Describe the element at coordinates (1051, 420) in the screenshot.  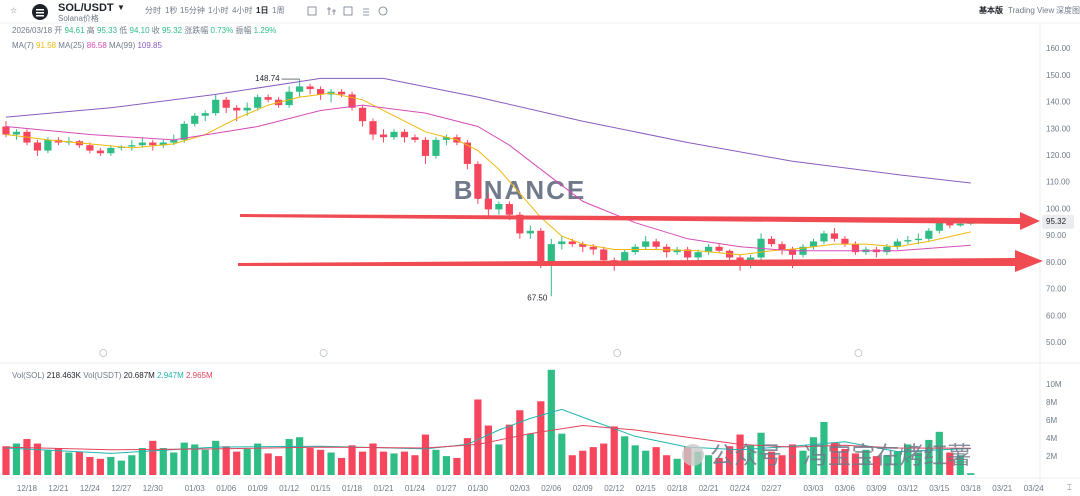
I see `y-tick-label: 6M` at that location.